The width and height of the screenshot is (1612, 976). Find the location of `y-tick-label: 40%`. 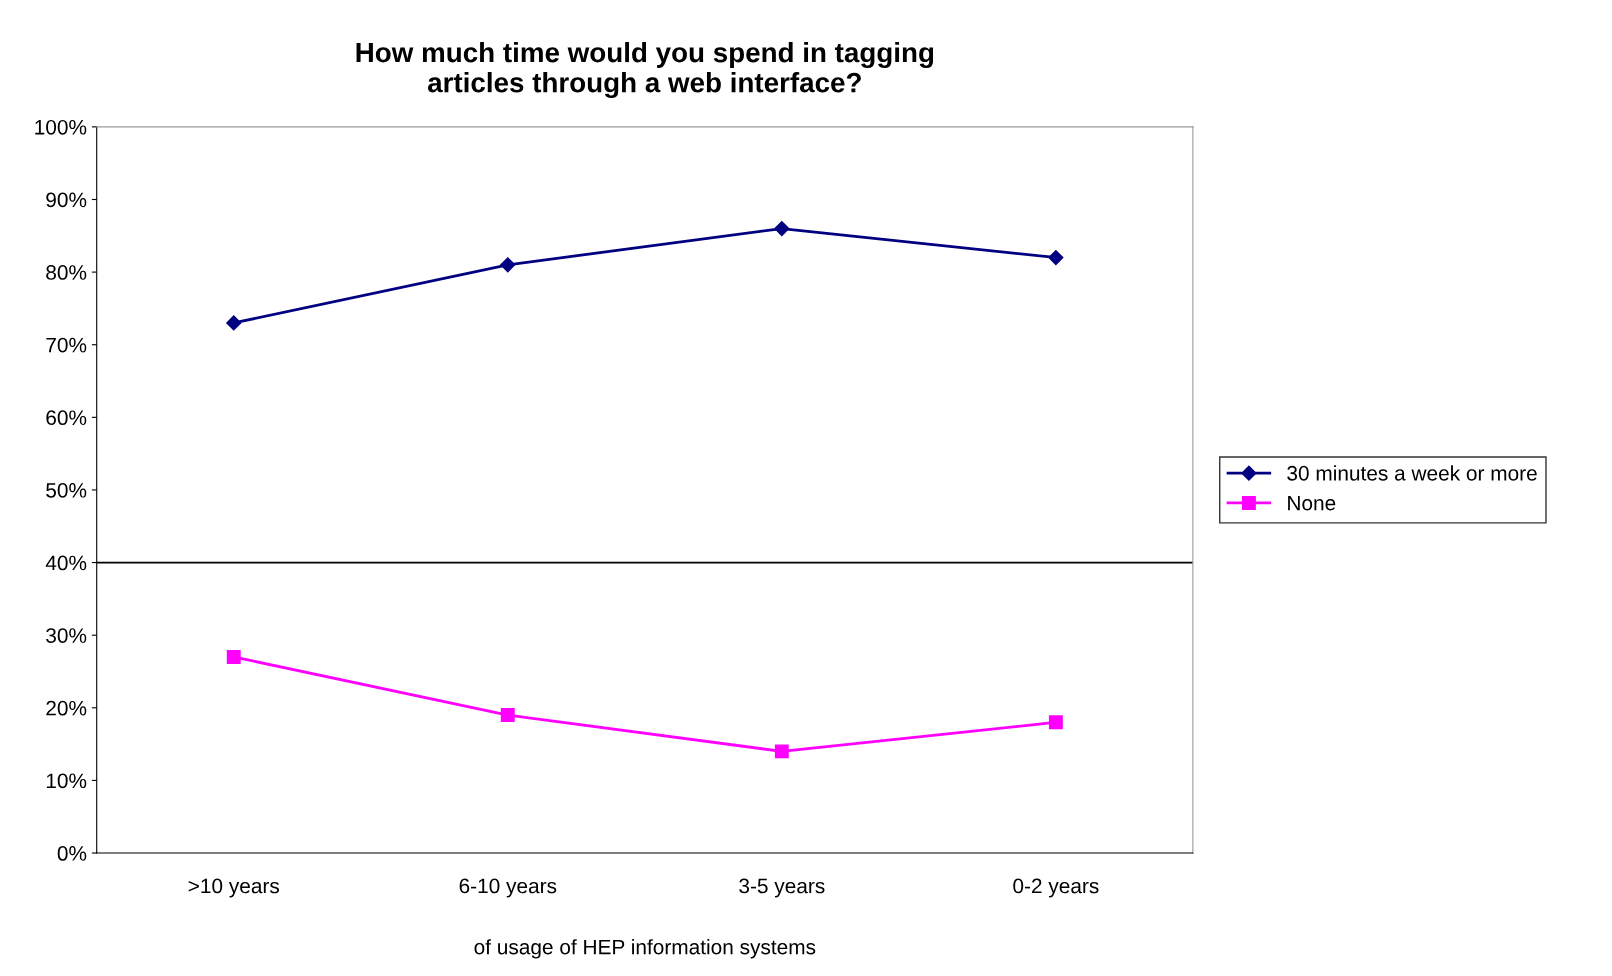

y-tick-label: 40% is located at coordinates (66, 563).